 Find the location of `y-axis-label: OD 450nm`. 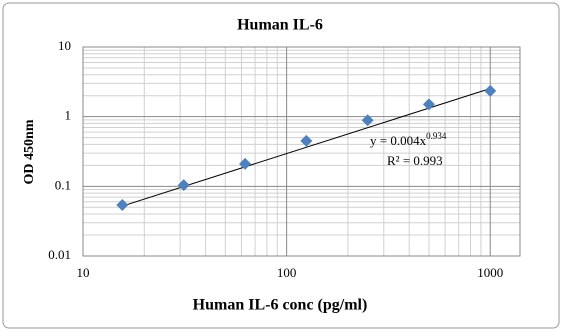

y-axis-label: OD 450nm is located at coordinates (29, 151).